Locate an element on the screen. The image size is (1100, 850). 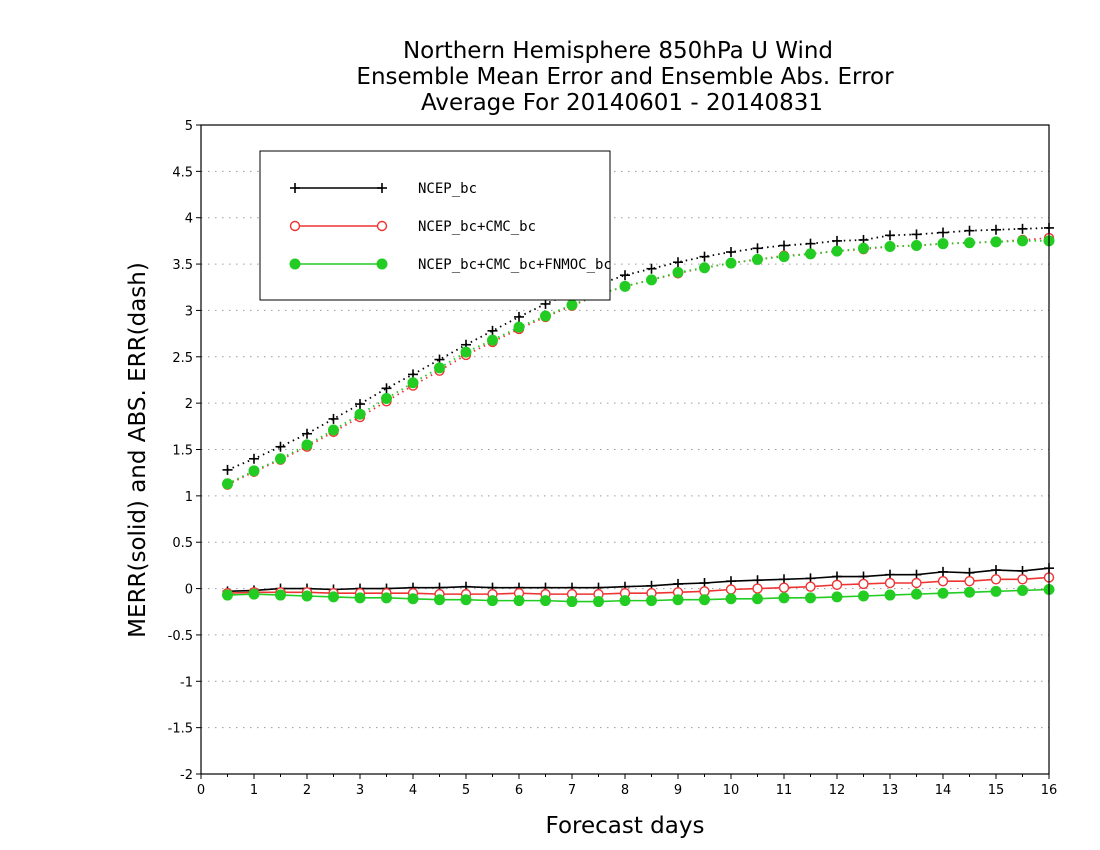
y-tick-label: 4 is located at coordinates (189, 219).